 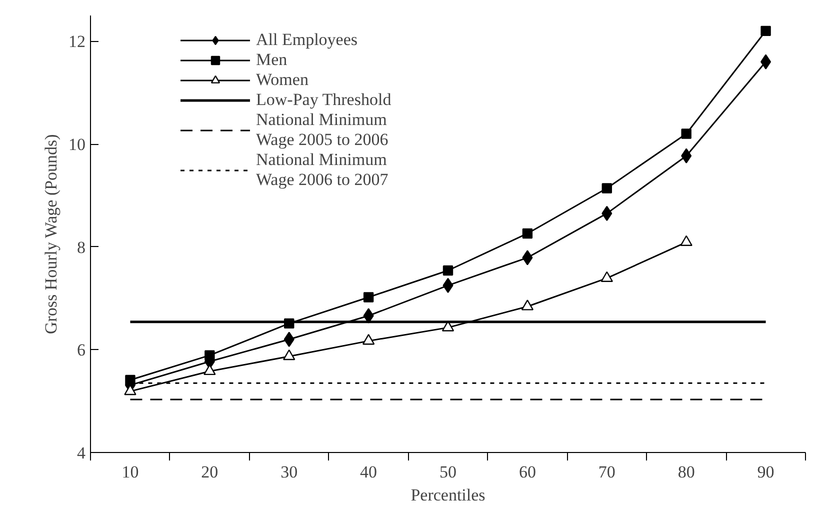 What do you see at coordinates (289, 472) in the screenshot?
I see `x-tick-label: 30` at bounding box center [289, 472].